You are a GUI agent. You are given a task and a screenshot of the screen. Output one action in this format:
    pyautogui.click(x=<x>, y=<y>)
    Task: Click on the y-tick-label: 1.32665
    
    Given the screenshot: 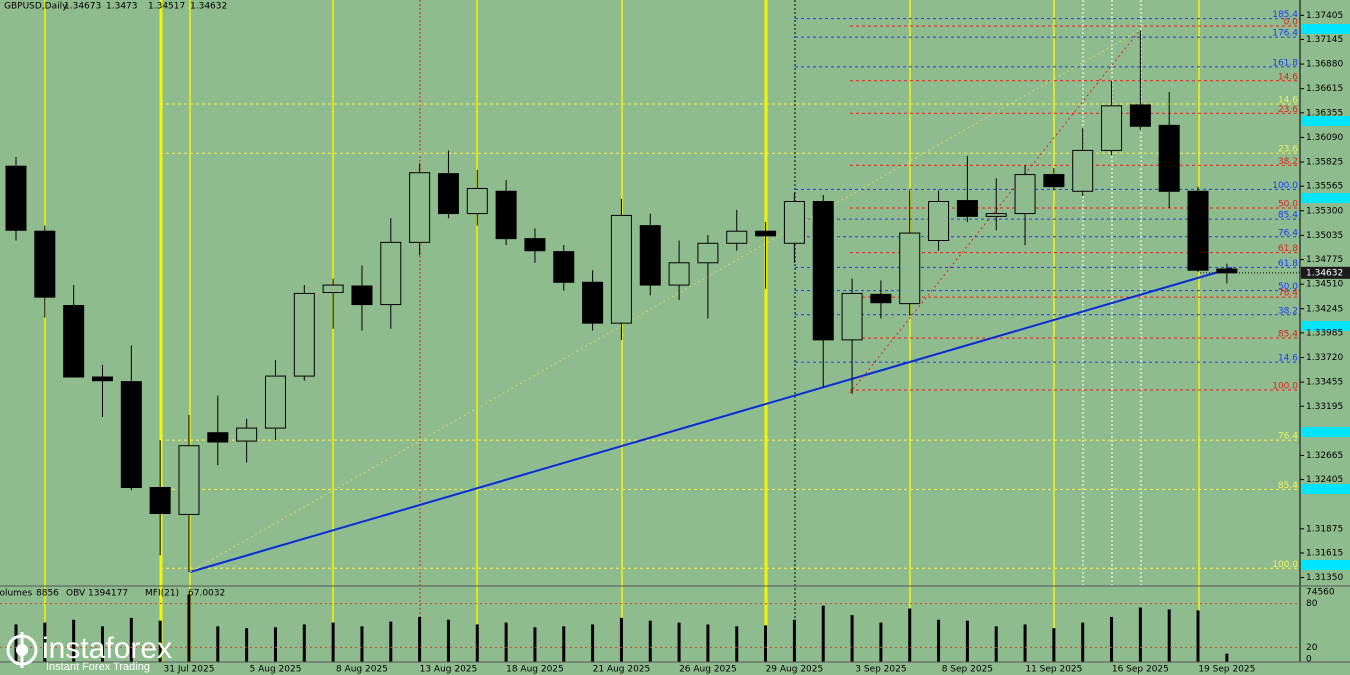 What is the action you would take?
    pyautogui.click(x=1324, y=456)
    